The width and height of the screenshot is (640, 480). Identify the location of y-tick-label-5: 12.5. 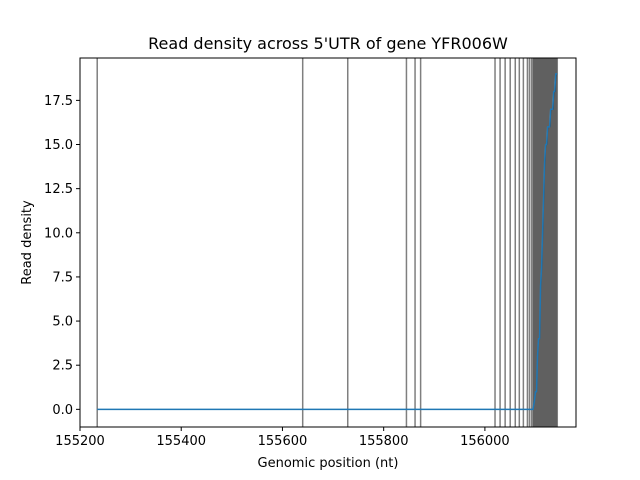
(58, 189).